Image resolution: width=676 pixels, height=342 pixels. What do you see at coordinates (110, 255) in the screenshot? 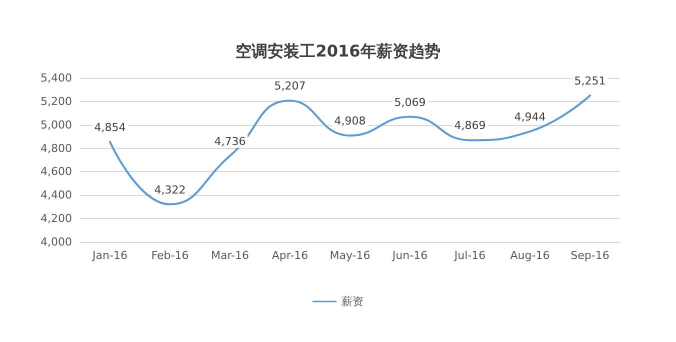
I see `x-tick-label: Jan-16` at bounding box center [110, 255].